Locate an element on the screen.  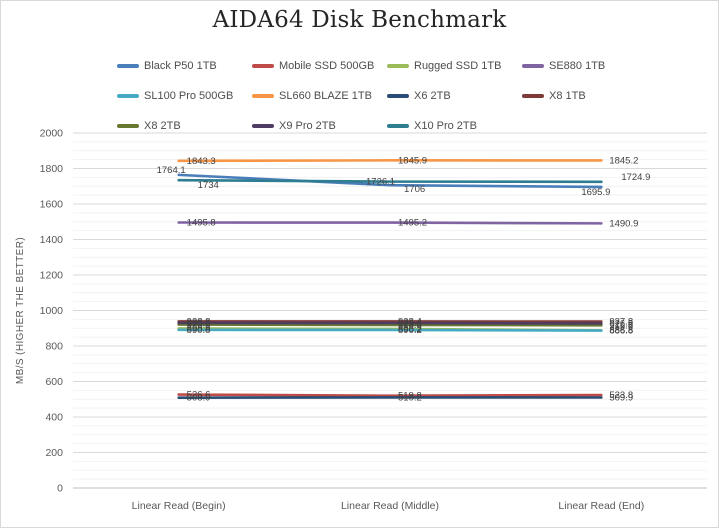
legend-label: X9 Pro 2TB is located at coordinates (307, 126).